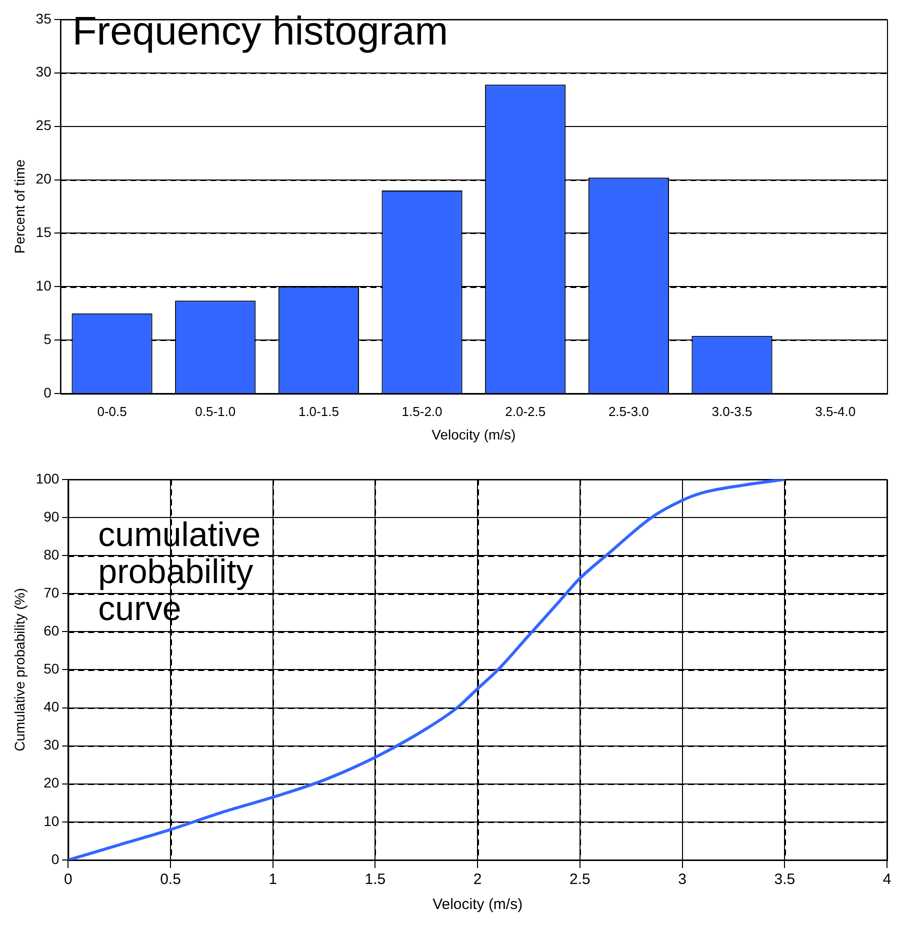 The width and height of the screenshot is (905, 927). Describe the element at coordinates (52, 516) in the screenshot. I see `y-tick-label: 90` at that location.